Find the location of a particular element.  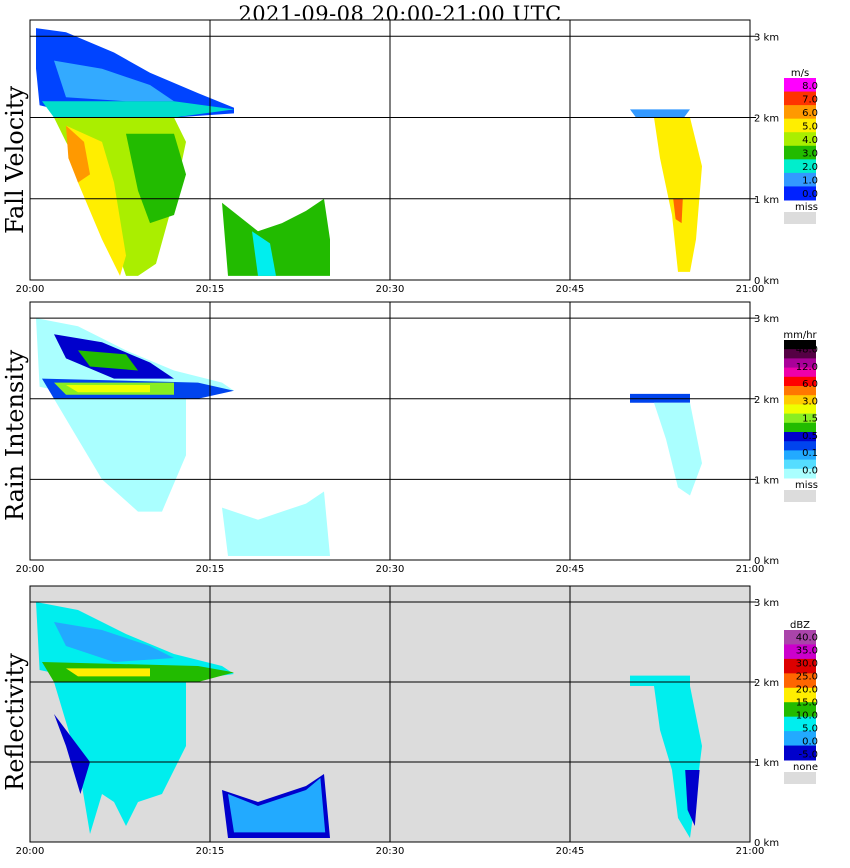

legend-level: 2.0 is located at coordinates (810, 167).